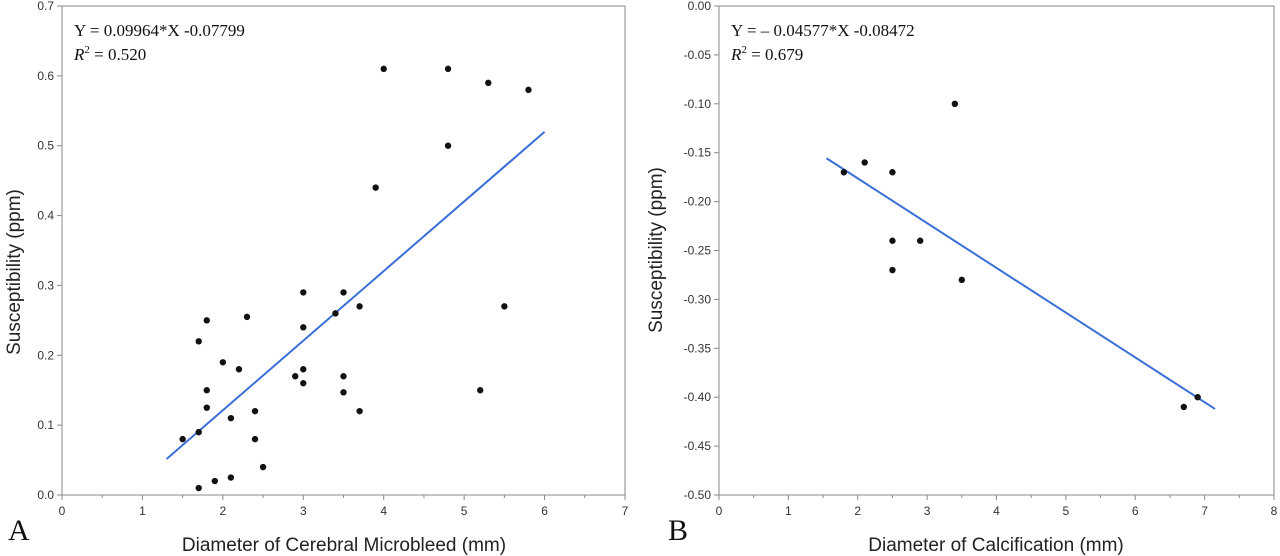 This screenshot has width=1280, height=556. I want to click on r-squared-label: R2 = 0.520, so click(109, 54).